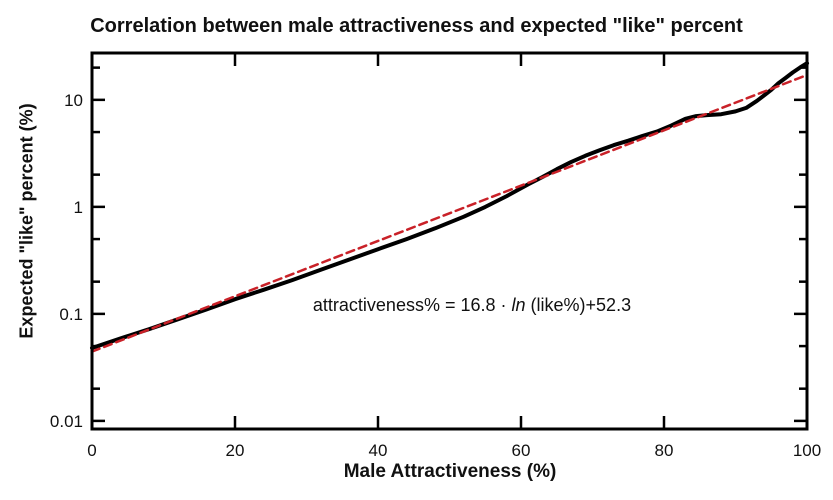 The image size is (833, 500). Describe the element at coordinates (664, 450) in the screenshot. I see `x-tick-label: 80` at that location.